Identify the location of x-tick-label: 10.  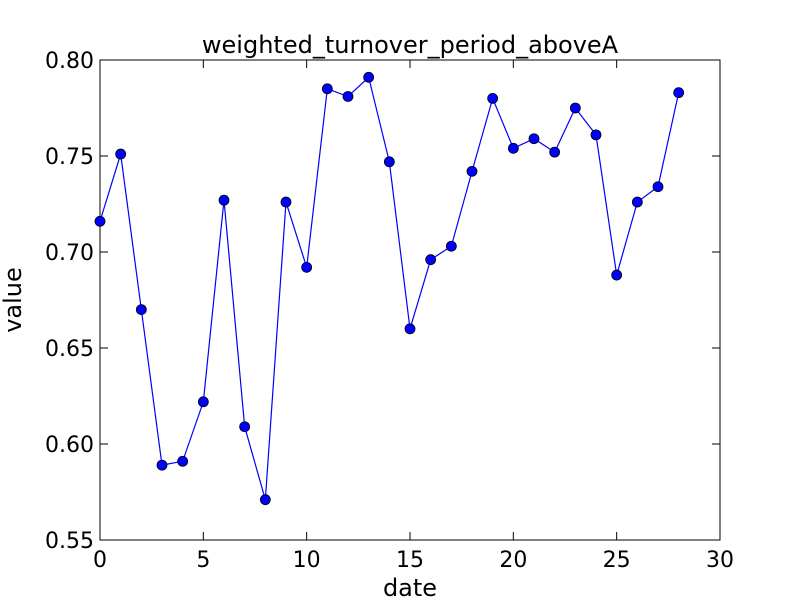
(307, 560).